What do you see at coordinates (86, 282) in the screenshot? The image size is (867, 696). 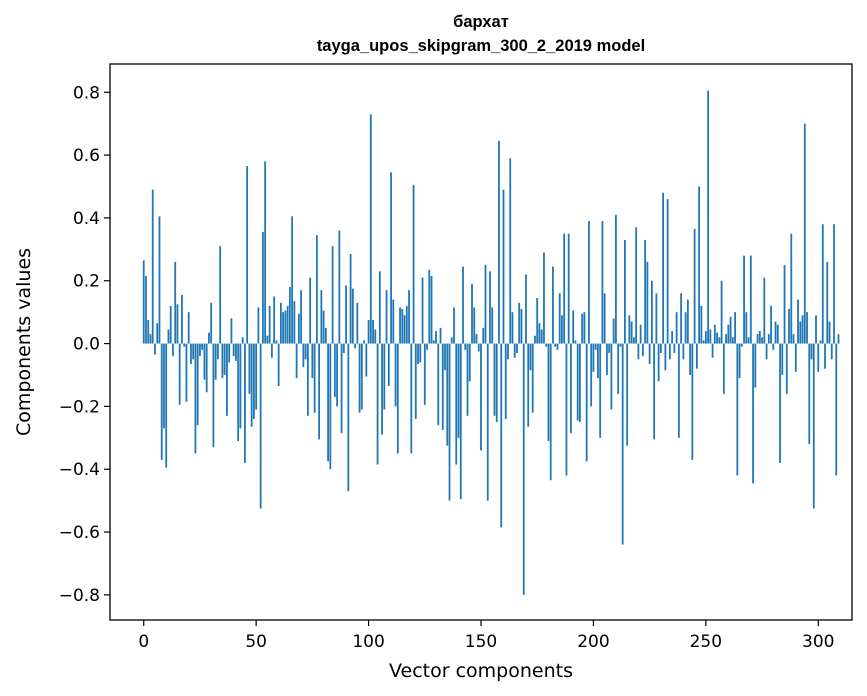 I see `y-tick-label: 0.2` at bounding box center [86, 282].